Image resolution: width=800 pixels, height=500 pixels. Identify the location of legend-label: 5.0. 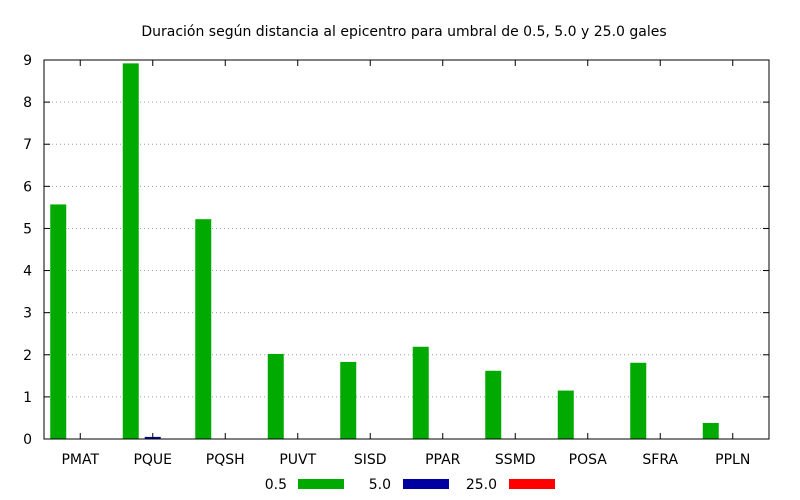
(380, 485).